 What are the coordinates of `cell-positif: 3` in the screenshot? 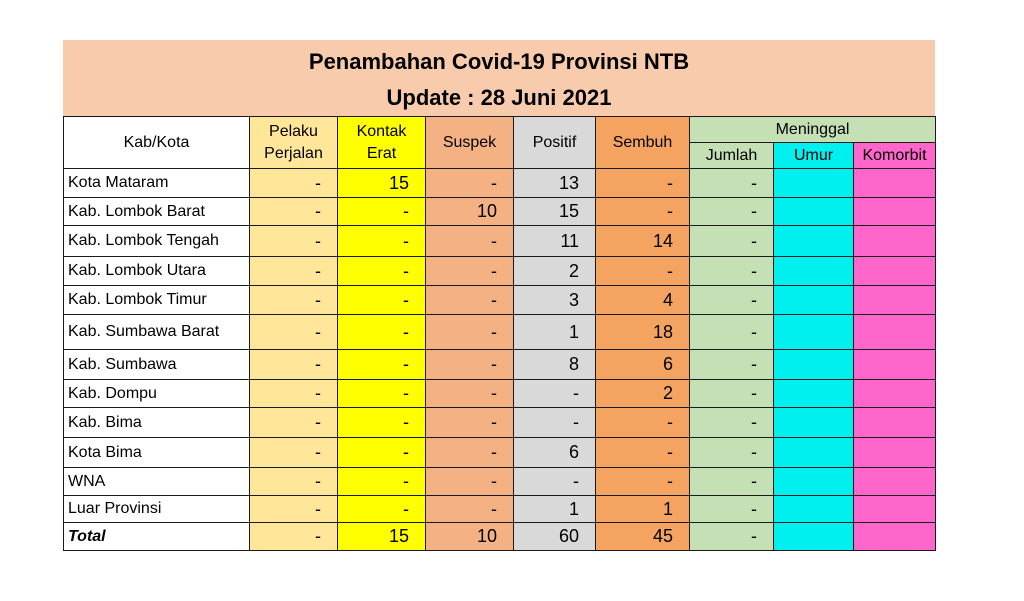 It's located at (554, 300).